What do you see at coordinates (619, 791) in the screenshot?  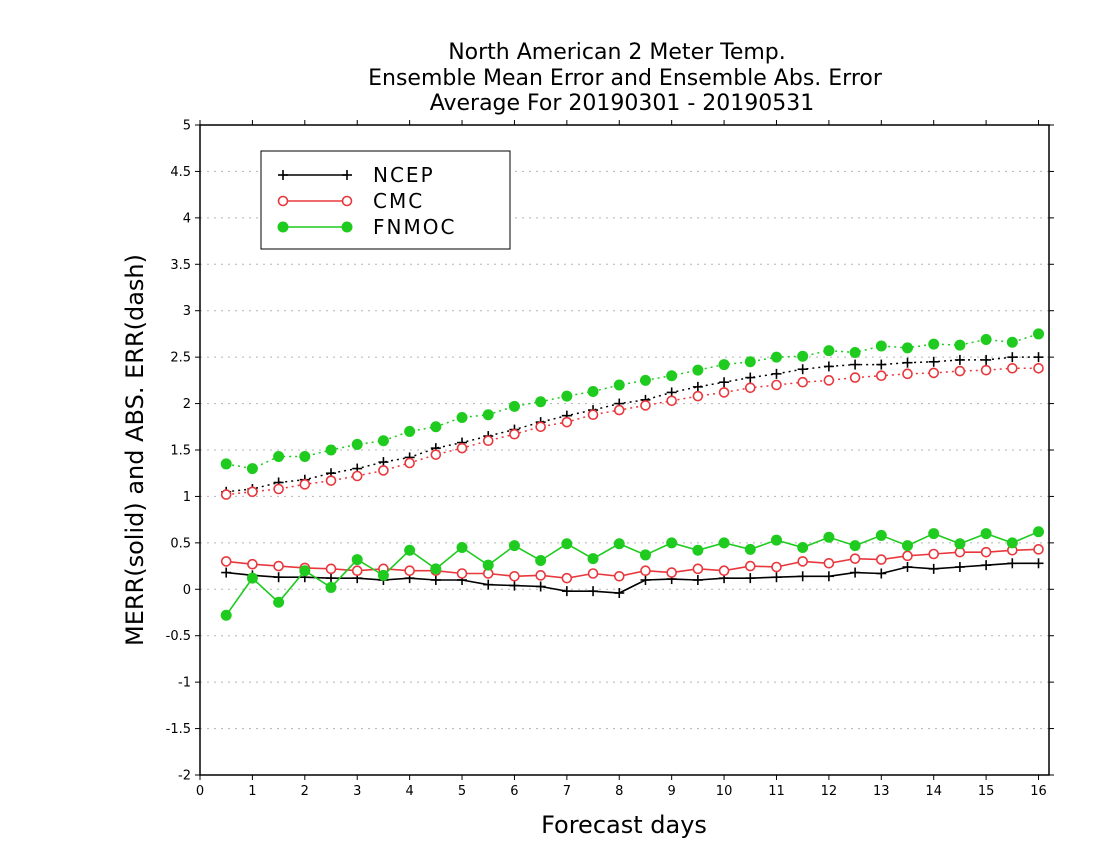 I see `x-tick-label: 8` at bounding box center [619, 791].